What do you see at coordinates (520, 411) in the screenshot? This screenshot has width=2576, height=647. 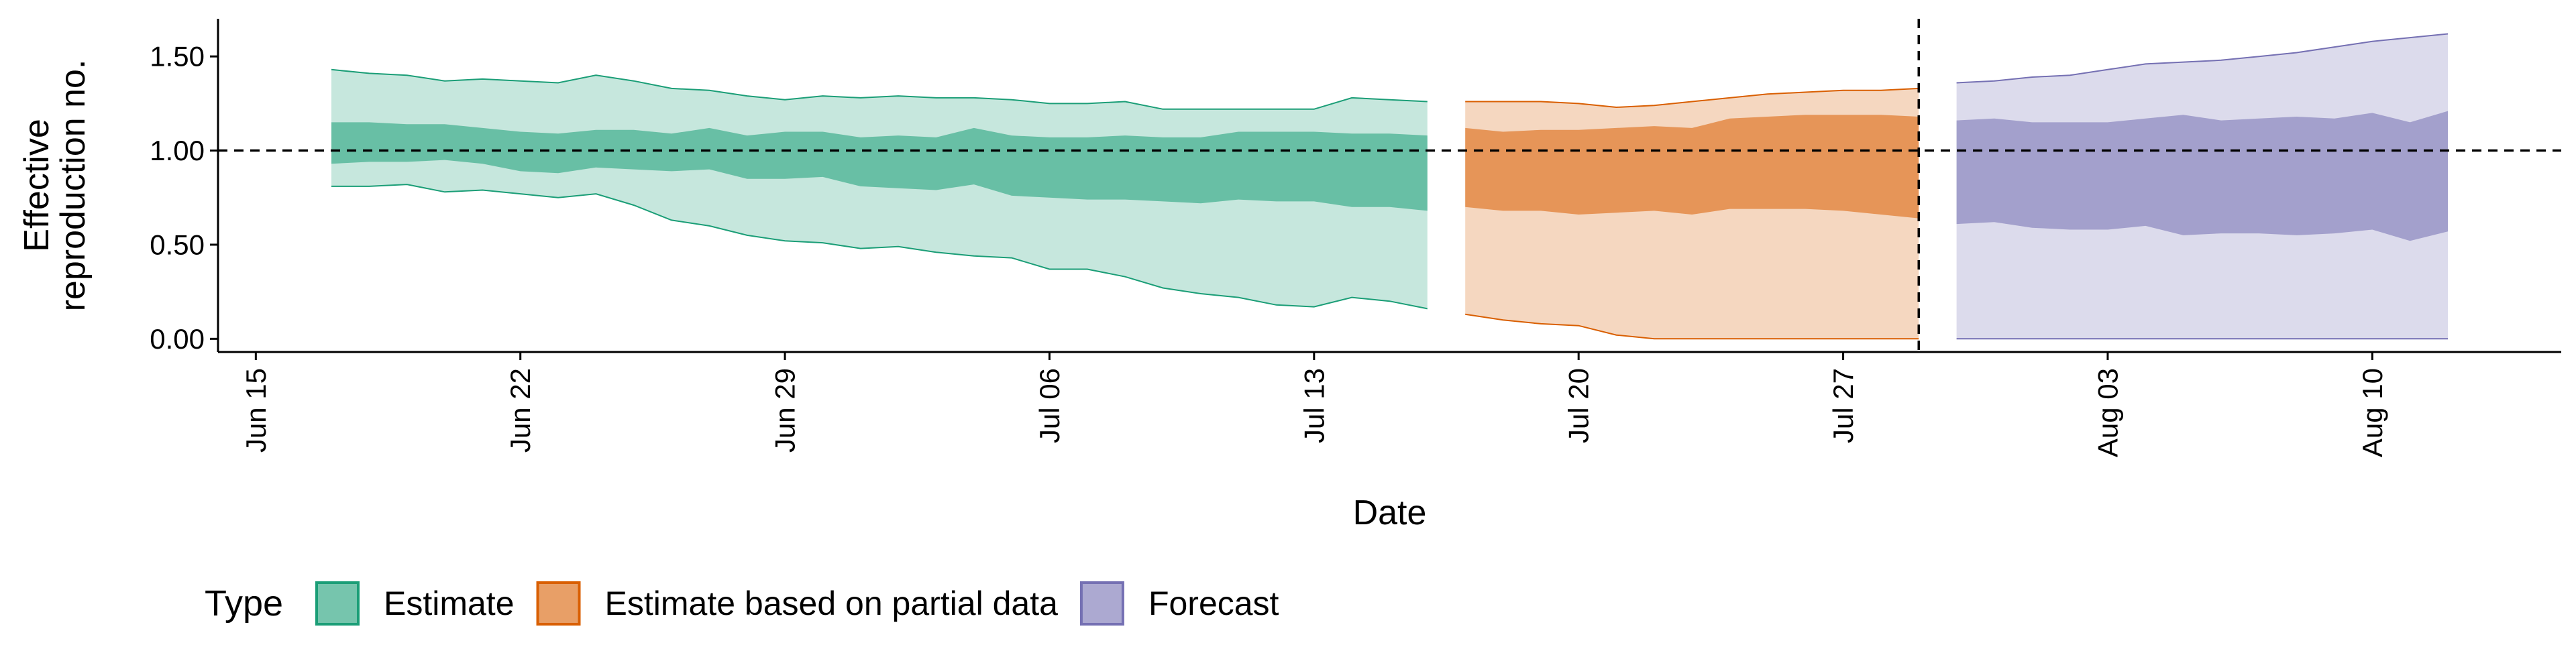 I see `x-tick-label: Jun 22` at bounding box center [520, 411].